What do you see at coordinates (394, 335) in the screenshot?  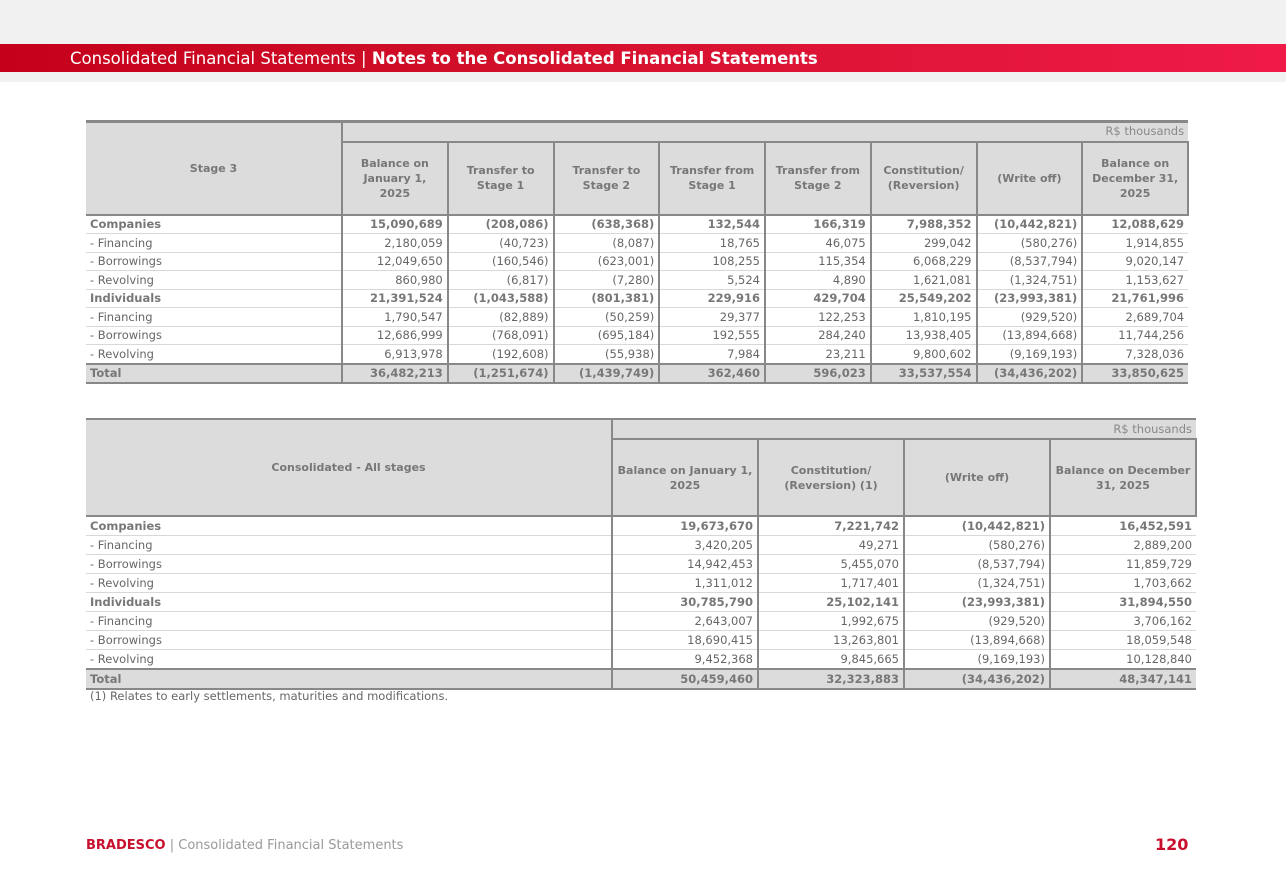 I see `cell-value: 12,686,999` at bounding box center [394, 335].